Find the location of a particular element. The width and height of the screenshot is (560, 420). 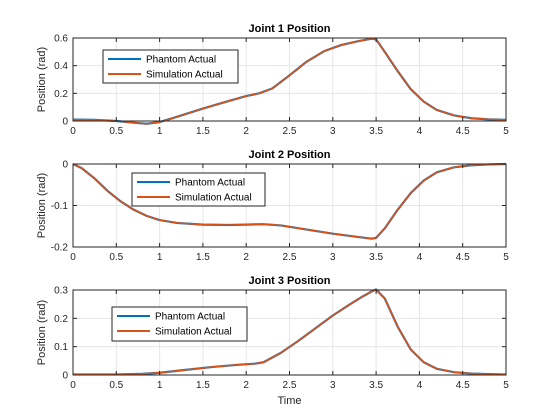

x-tick-label-2-1: 0.5 is located at coordinates (116, 257).